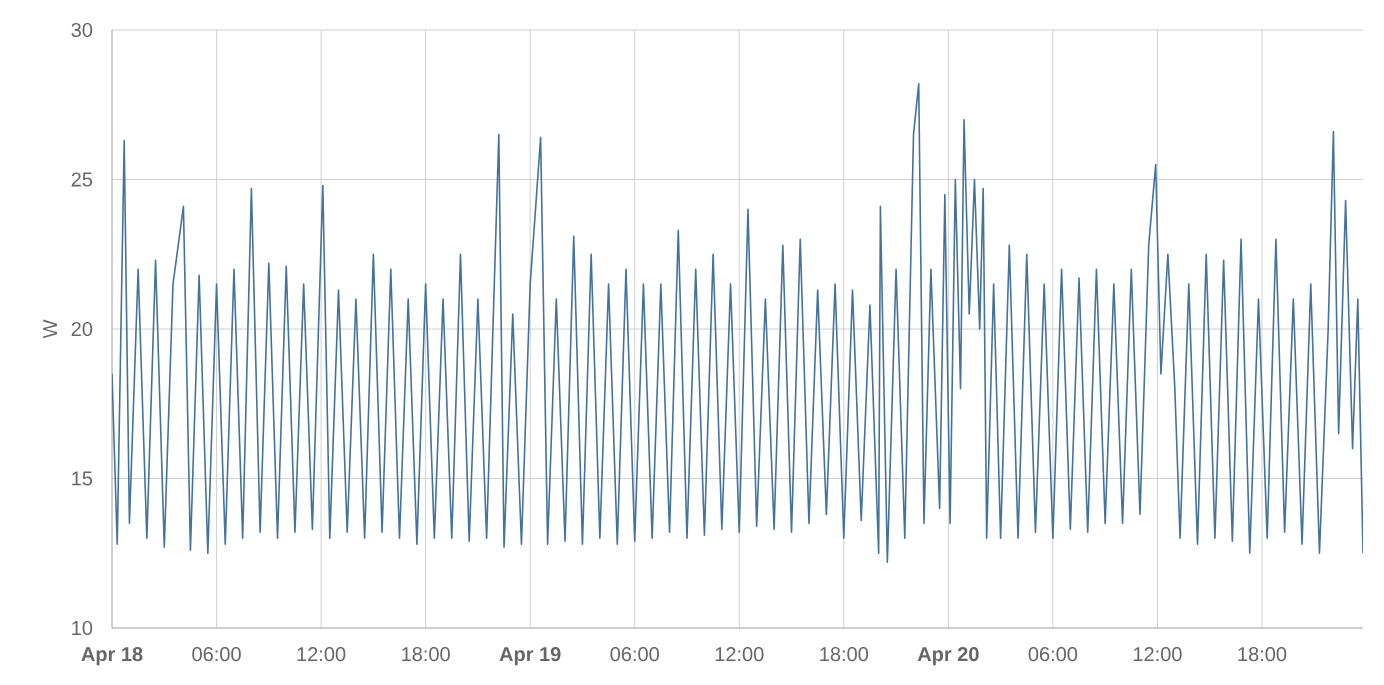 The height and width of the screenshot is (685, 1384). Describe the element at coordinates (50, 329) in the screenshot. I see `y-axis-title: W` at that location.